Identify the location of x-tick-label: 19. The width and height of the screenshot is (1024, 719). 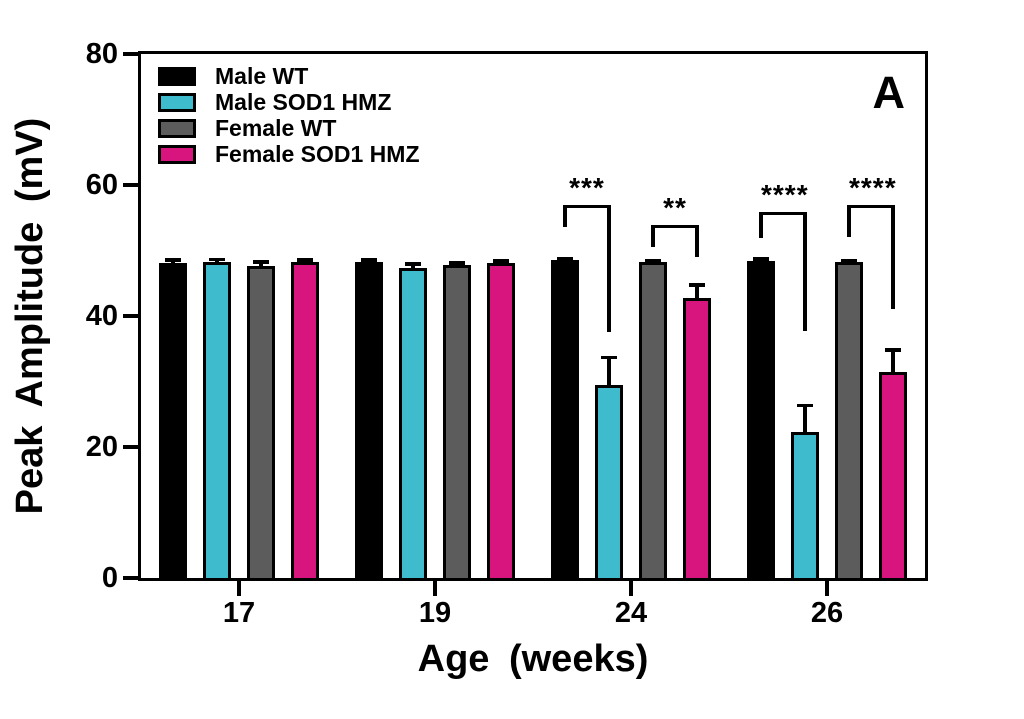
(435, 613).